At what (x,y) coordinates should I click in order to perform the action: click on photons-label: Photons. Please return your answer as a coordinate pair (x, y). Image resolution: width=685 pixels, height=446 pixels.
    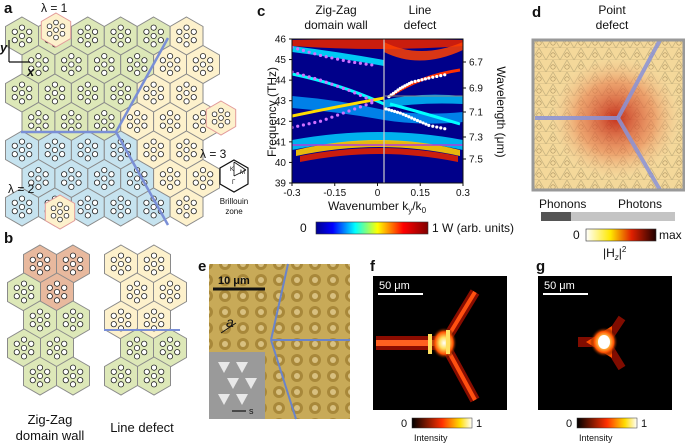
    Looking at the image, I should click on (640, 204).